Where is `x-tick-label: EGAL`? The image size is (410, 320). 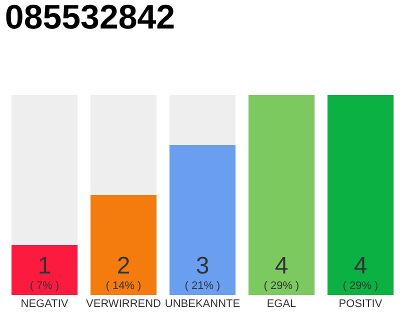 x-tick-label: EGAL is located at coordinates (281, 304).